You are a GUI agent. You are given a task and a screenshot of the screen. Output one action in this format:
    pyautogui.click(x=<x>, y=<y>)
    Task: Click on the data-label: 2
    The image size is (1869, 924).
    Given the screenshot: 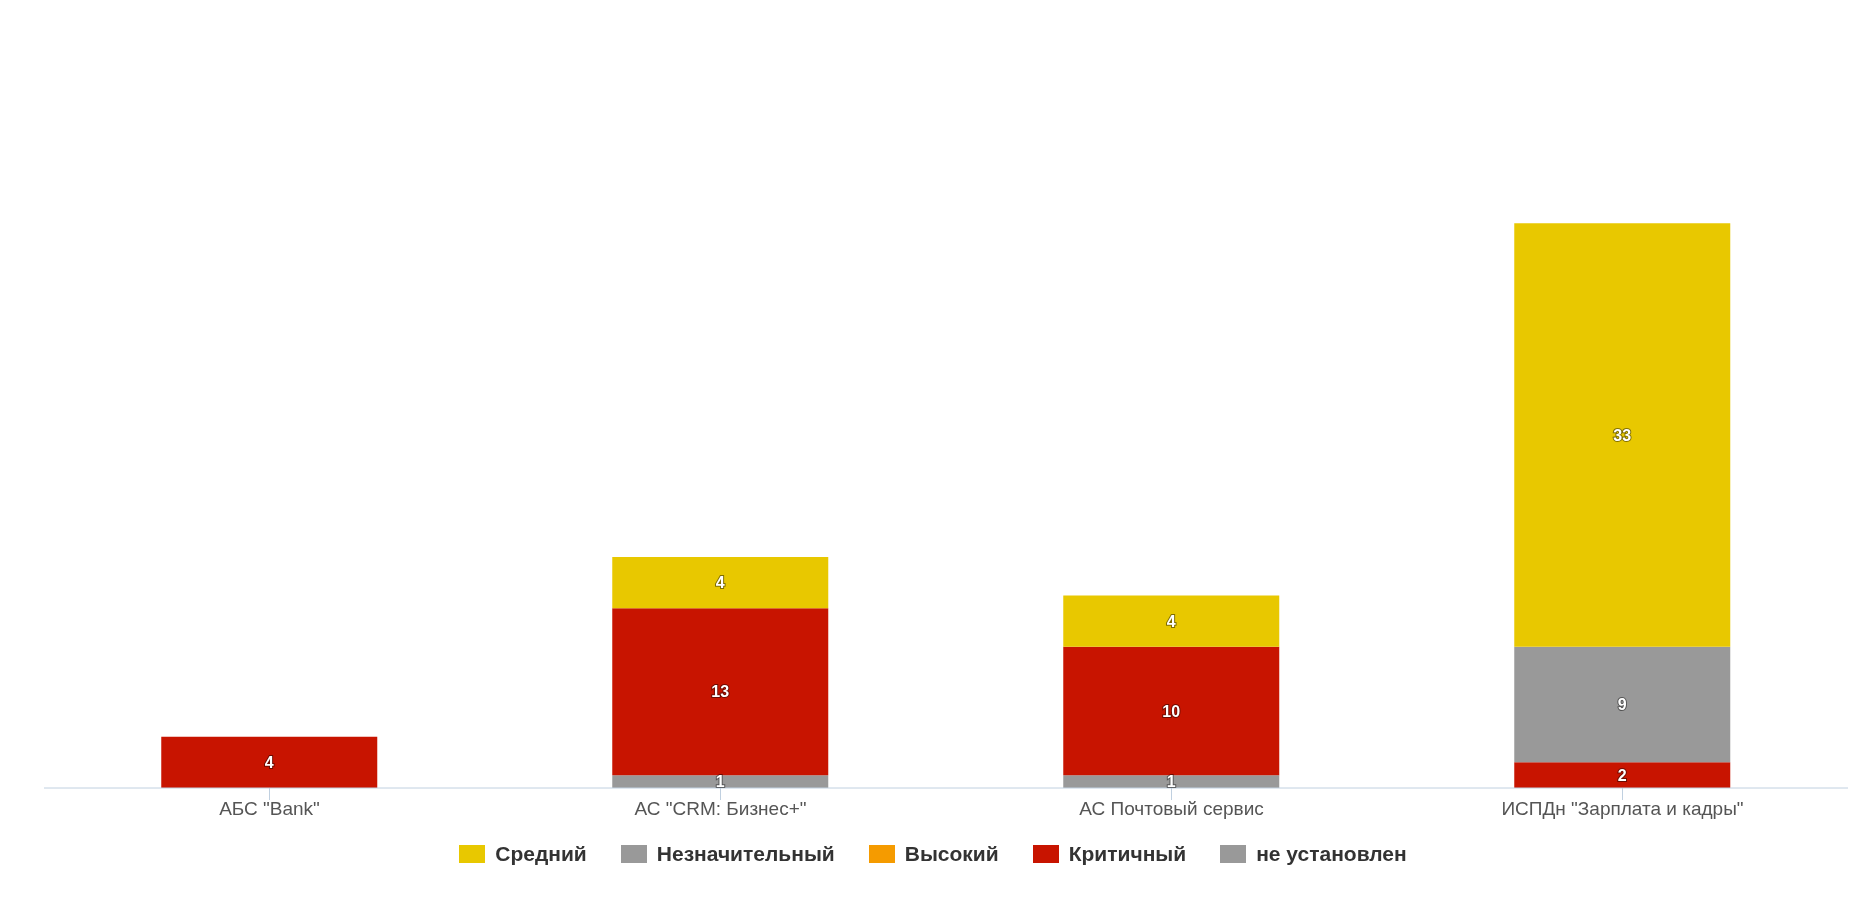 What is the action you would take?
    pyautogui.click(x=1622, y=775)
    